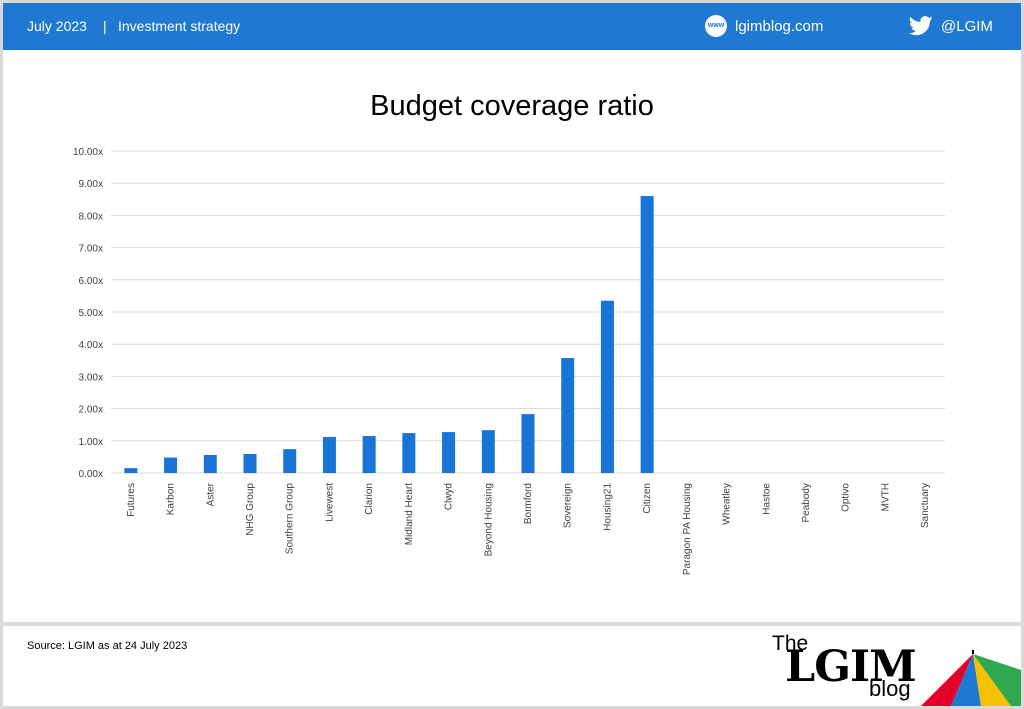  Describe the element at coordinates (369, 499) in the screenshot. I see `x-tick-label: Clarion` at that location.